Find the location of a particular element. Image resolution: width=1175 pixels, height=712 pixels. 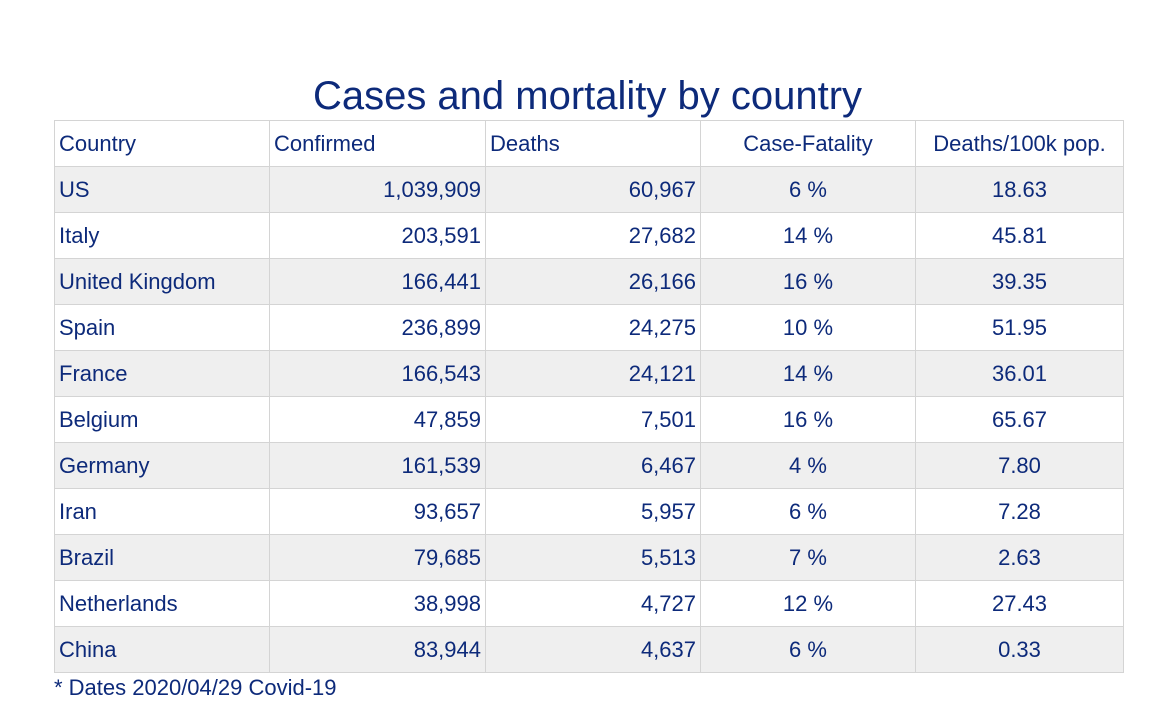

deaths-cell: 60,967 is located at coordinates (593, 189).